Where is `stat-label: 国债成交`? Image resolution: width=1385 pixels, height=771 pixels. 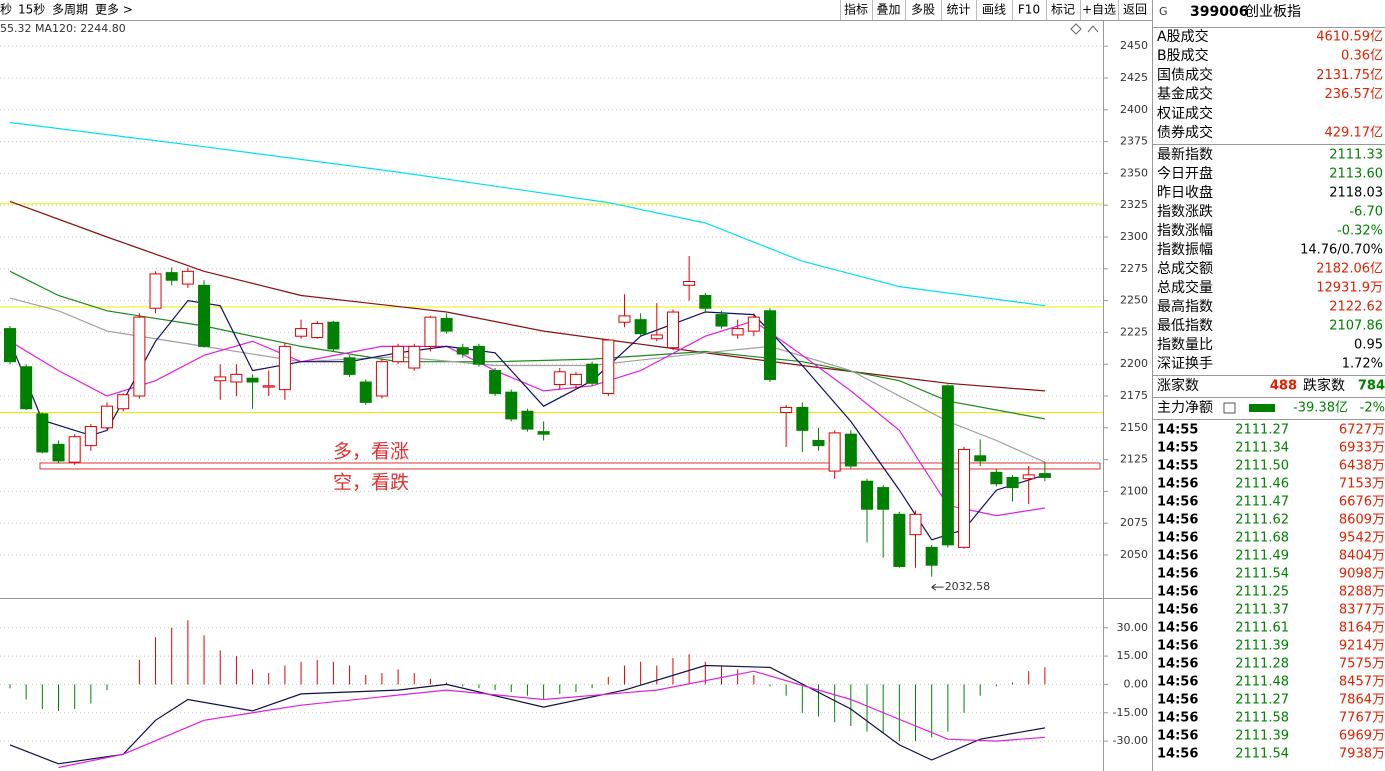 stat-label: 国债成交 is located at coordinates (1185, 74).